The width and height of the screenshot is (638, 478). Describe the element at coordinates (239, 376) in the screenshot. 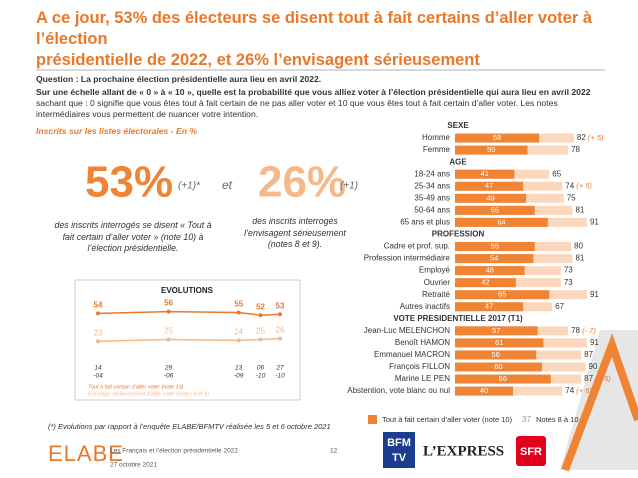

I see `x-tick-label: -09` at that location.